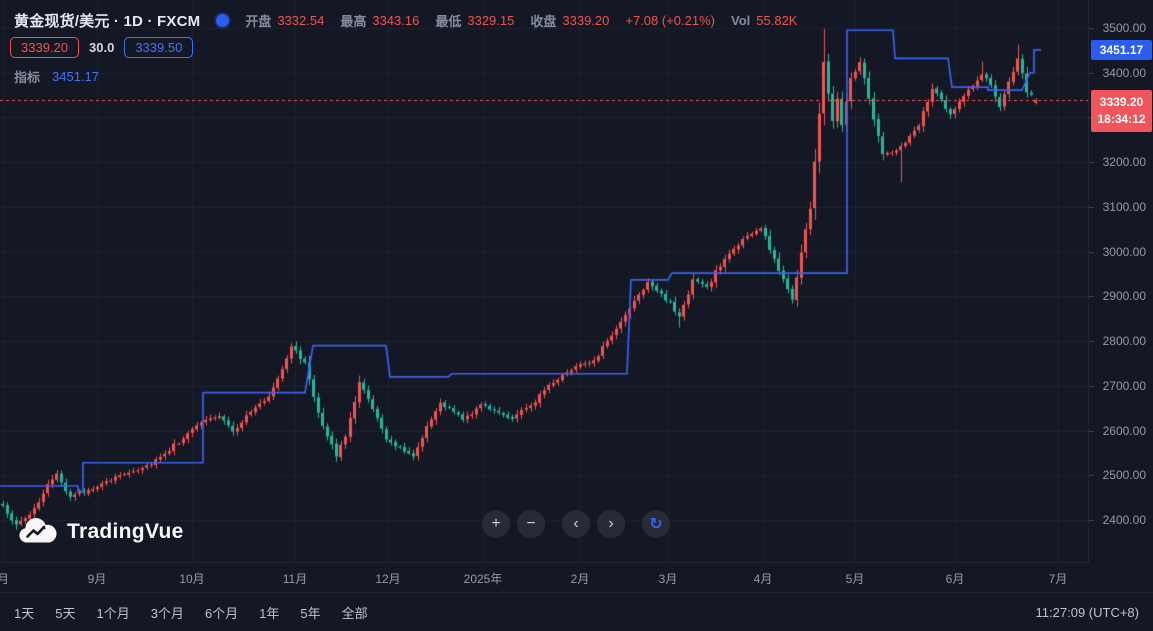 The width and height of the screenshot is (1153, 631). Describe the element at coordinates (491, 20) in the screenshot. I see `field-value: 3329.15` at that location.